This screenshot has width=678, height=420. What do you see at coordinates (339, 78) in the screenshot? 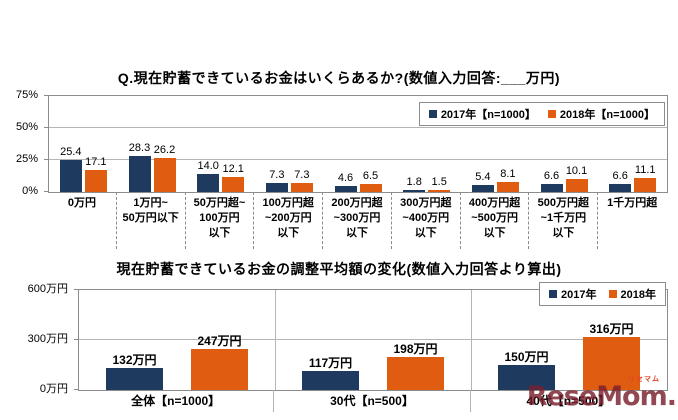
I see `chart-title: Q.現在貯蓄できているお金はいくらあるか?(数値入力回答:___万円)` at bounding box center [339, 78].